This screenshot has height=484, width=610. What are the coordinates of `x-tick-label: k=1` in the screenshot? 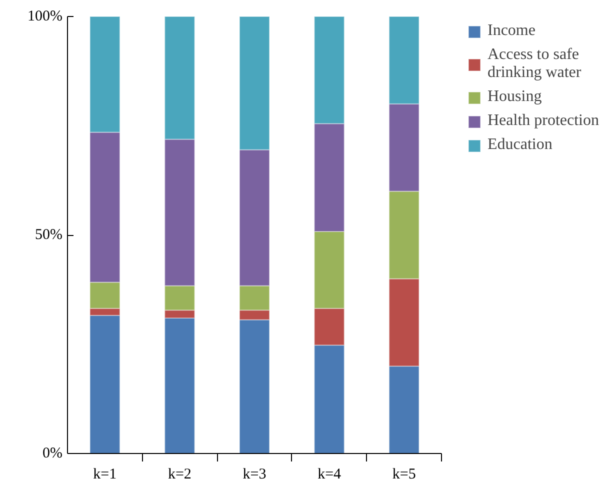 It's located at (105, 474).